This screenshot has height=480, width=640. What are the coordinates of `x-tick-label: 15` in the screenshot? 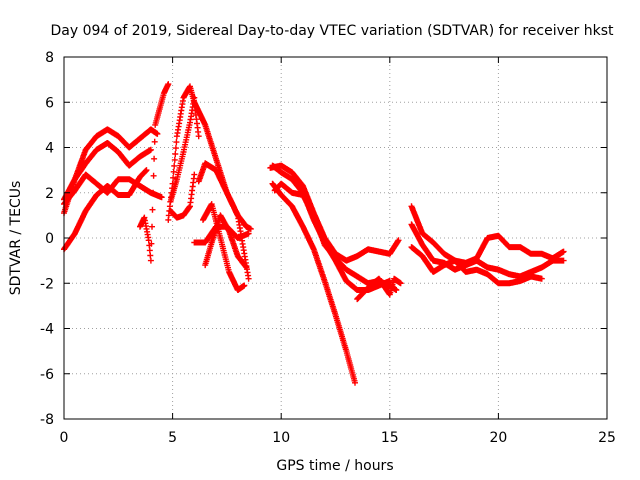 It's located at (390, 438).